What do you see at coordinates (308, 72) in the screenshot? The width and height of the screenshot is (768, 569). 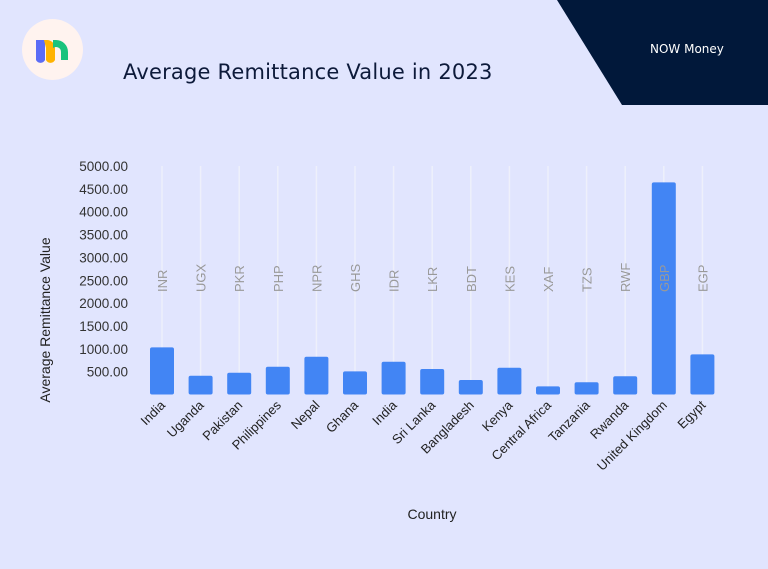 I see `page-title: Average Remittance Value in 2023` at bounding box center [308, 72].